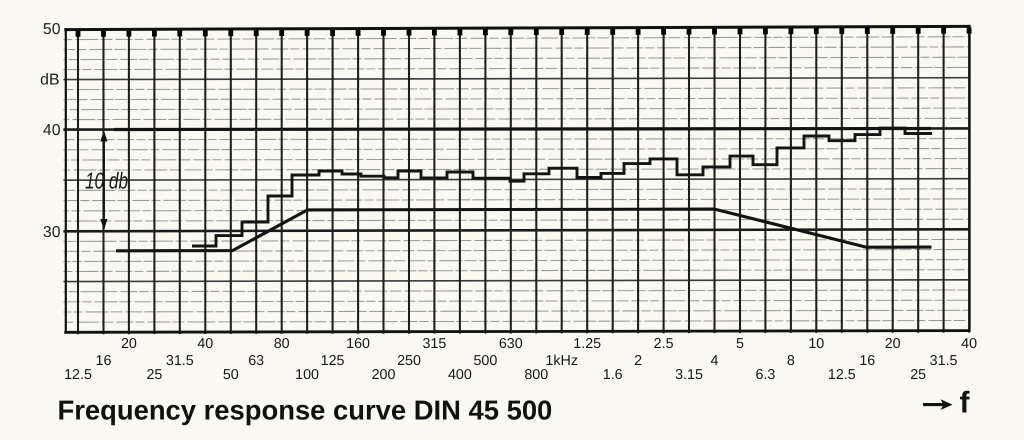  What do you see at coordinates (409, 361) in the screenshot?
I see `svg-text: 250` at bounding box center [409, 361].